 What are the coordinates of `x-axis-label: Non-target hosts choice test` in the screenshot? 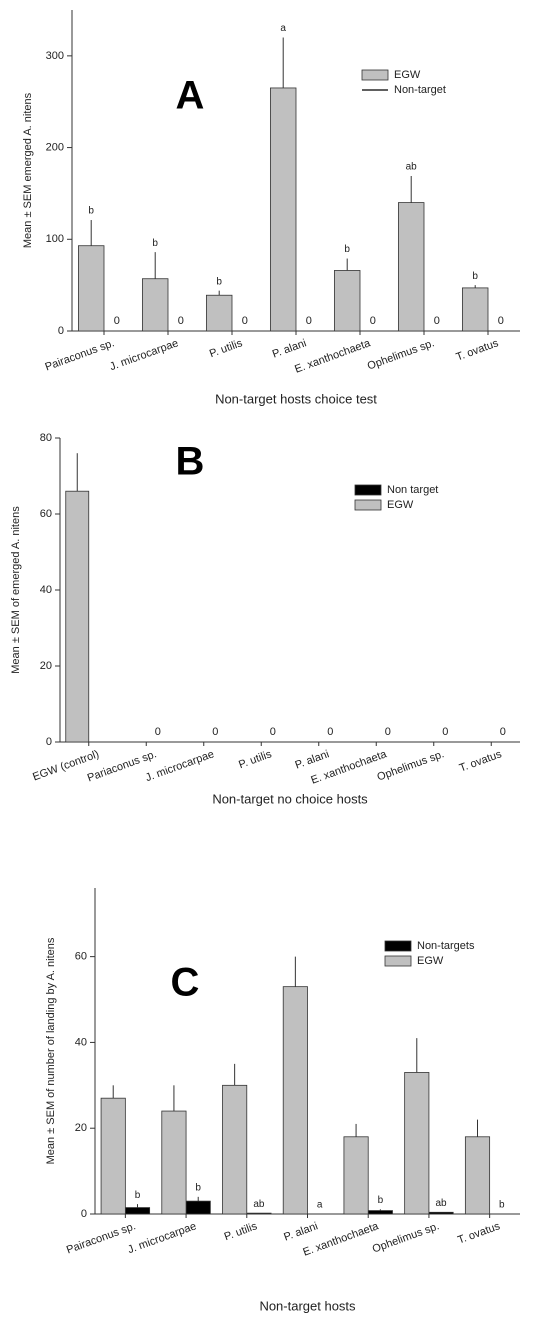 It's located at (296, 398).